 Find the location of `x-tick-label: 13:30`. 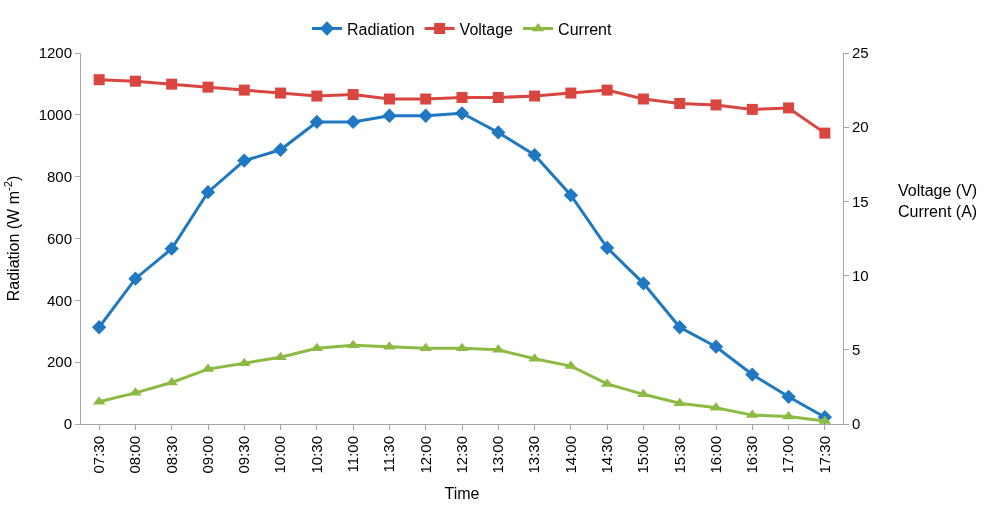

x-tick-label: 13:30 is located at coordinates (534, 455).